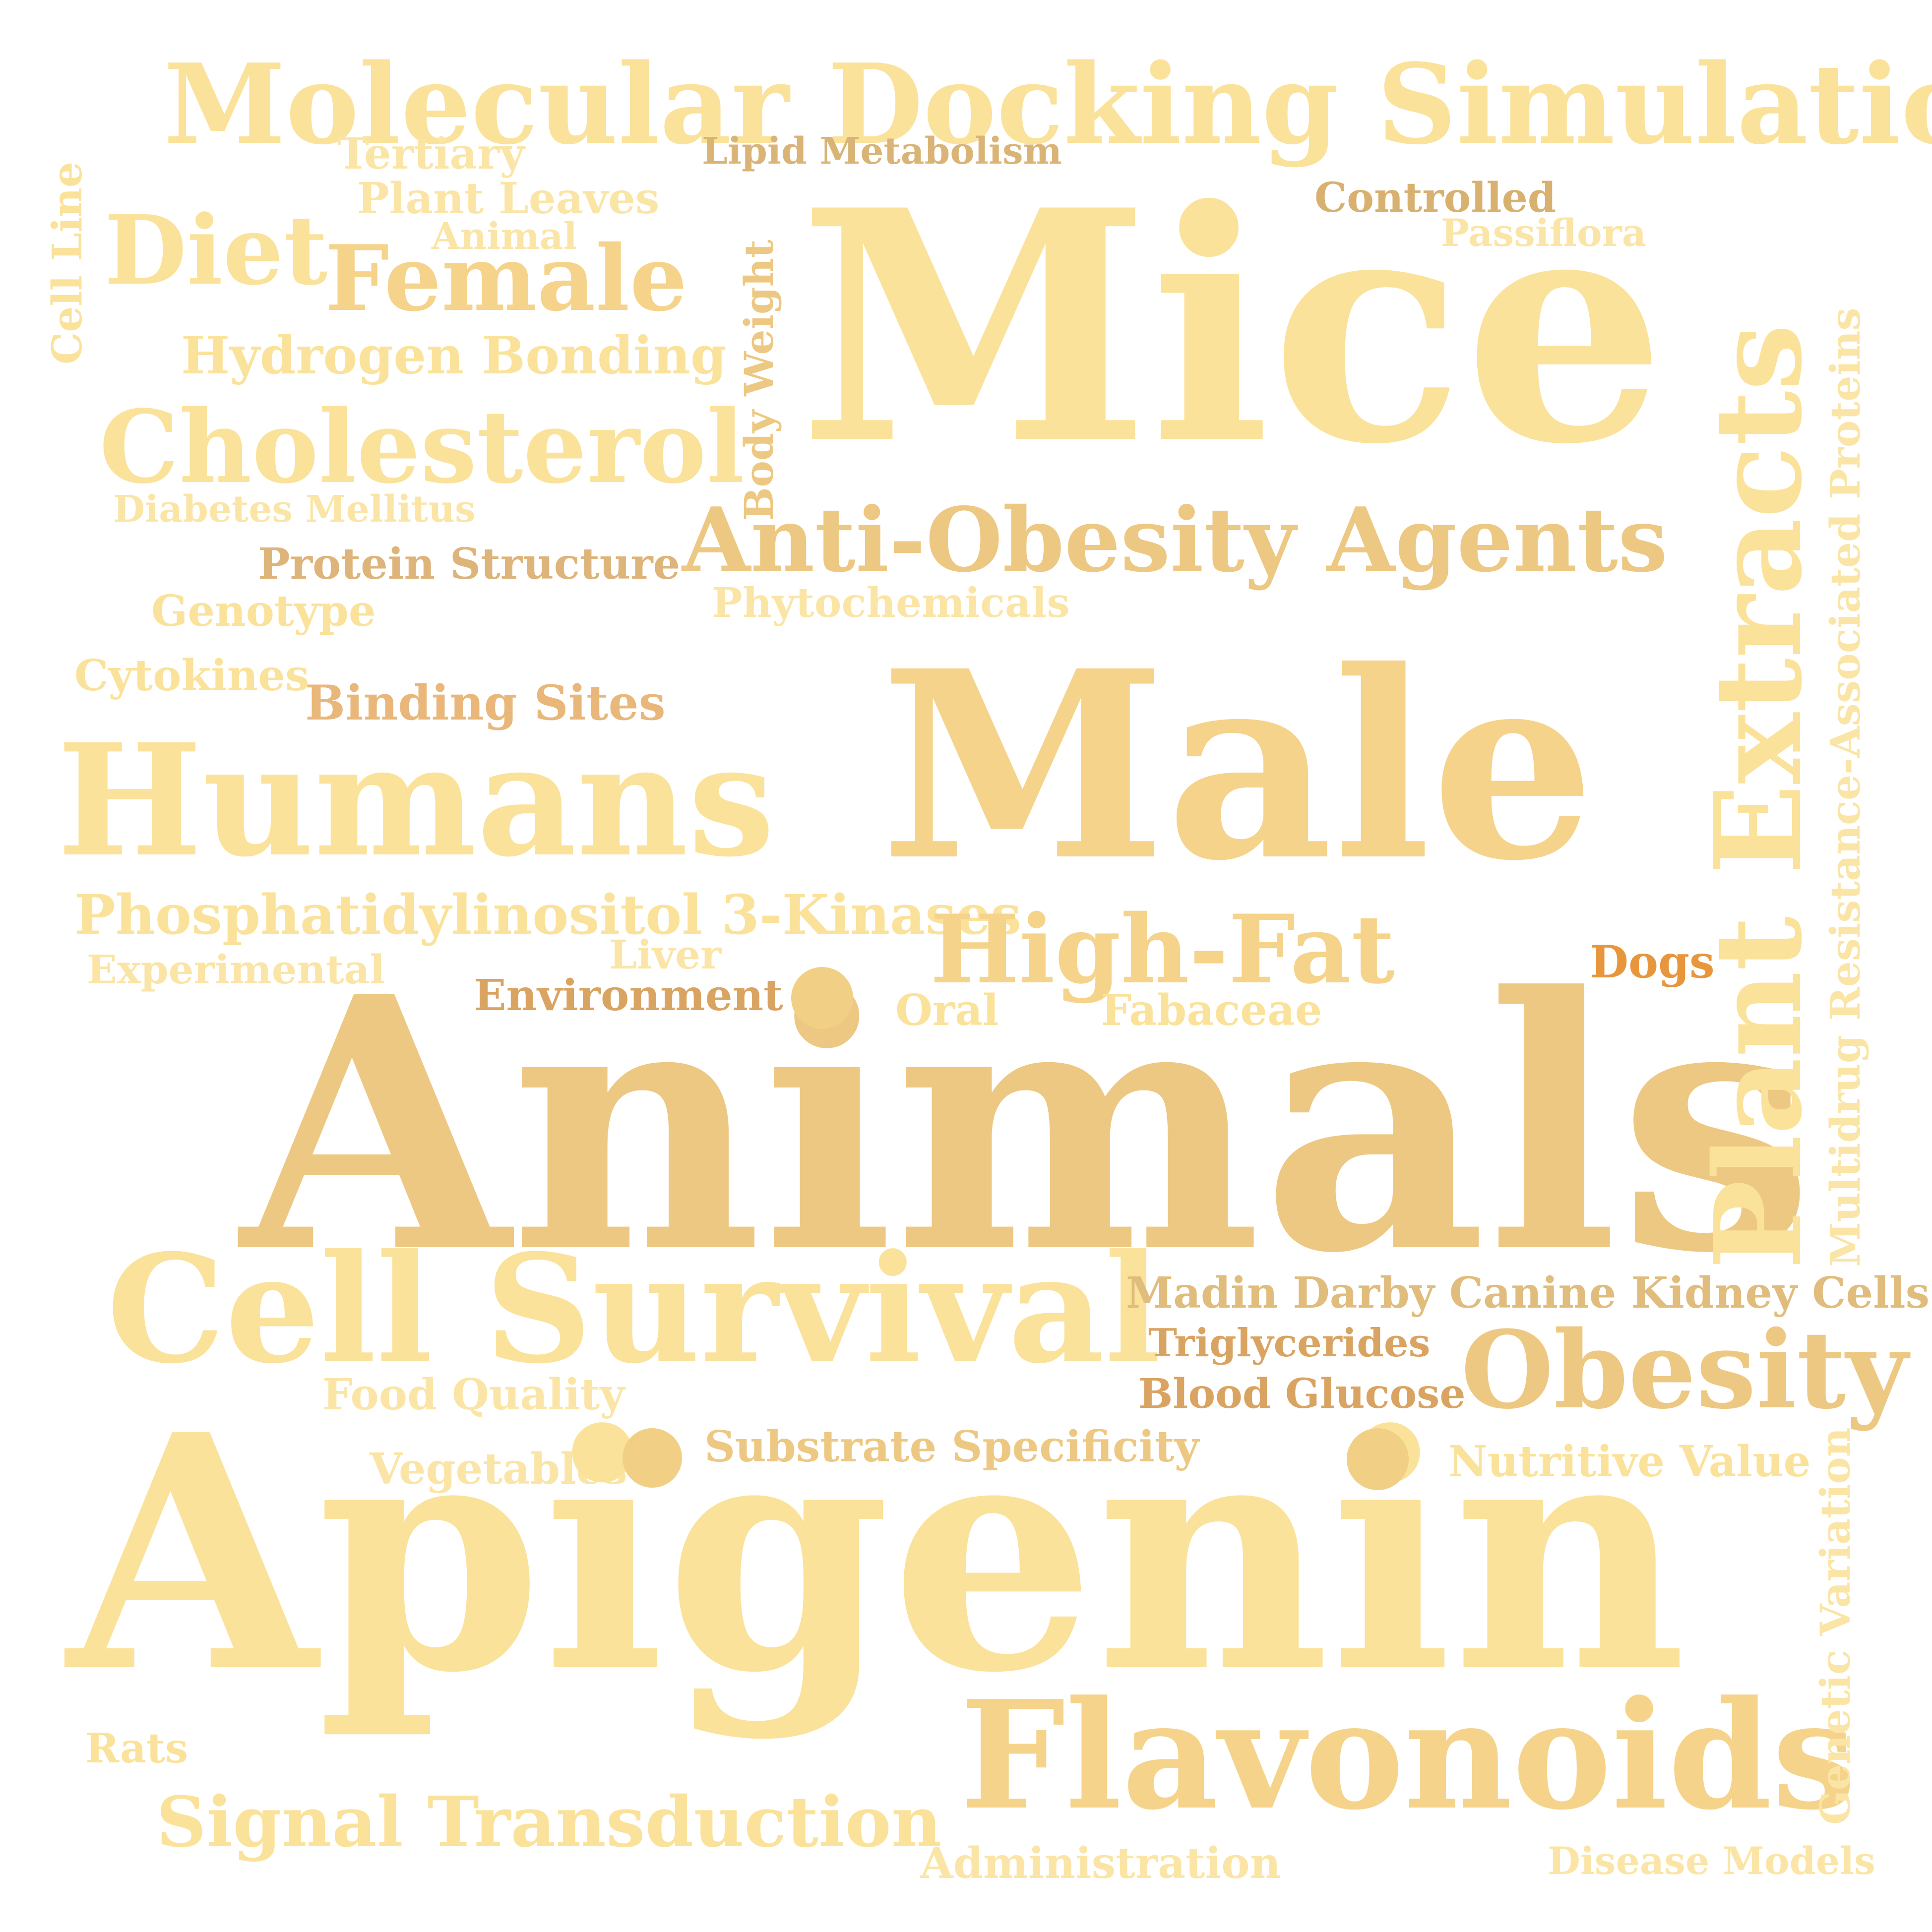  Describe the element at coordinates (469, 564) in the screenshot. I see `word-protein-structure: Protein Structure` at that location.